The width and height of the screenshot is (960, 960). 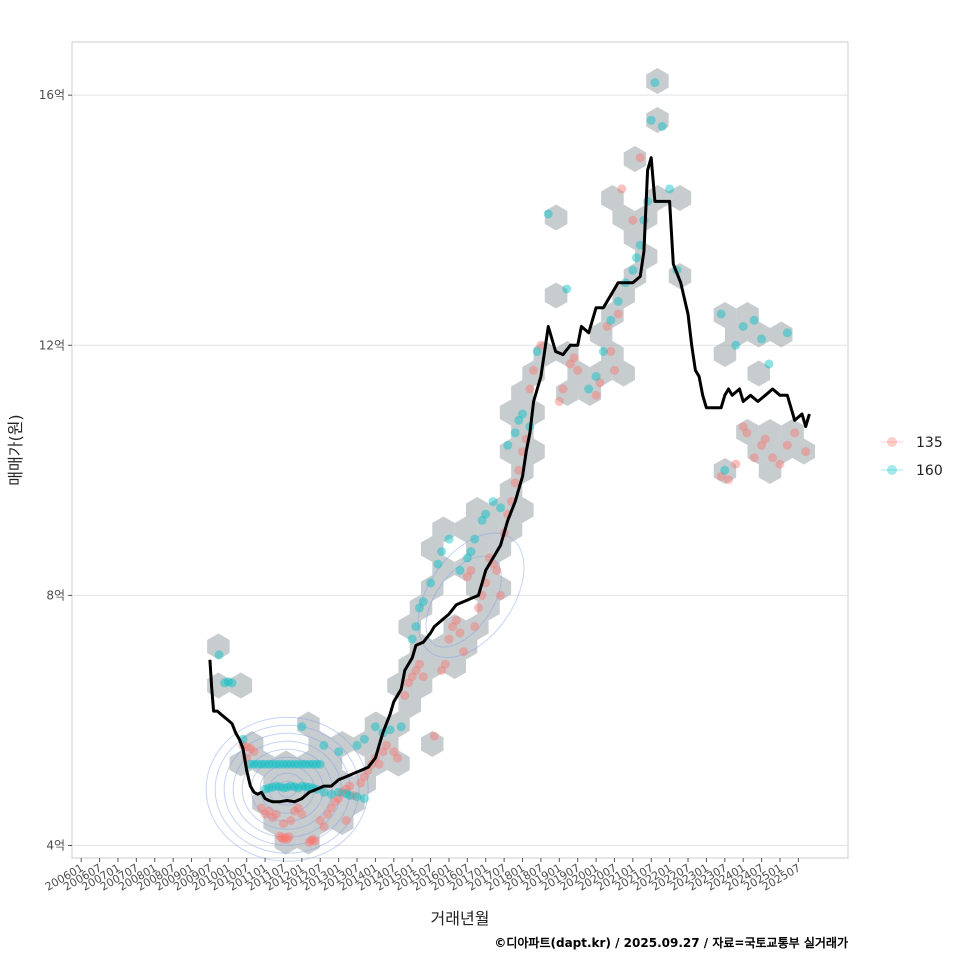 I want to click on legend: 135 160, so click(x=912, y=457).